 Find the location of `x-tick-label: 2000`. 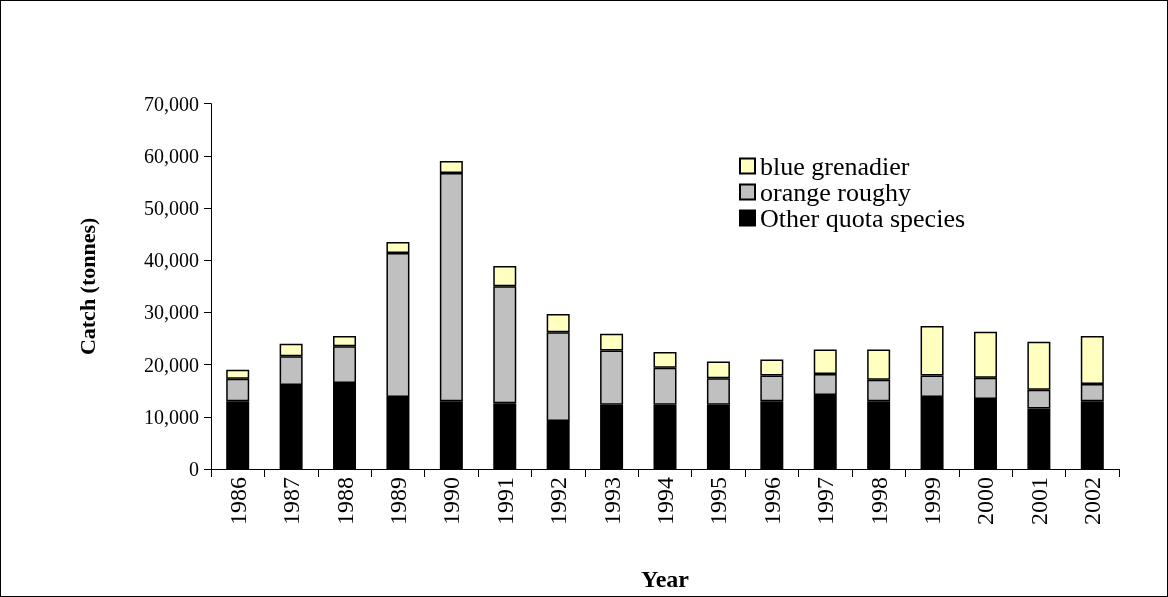

x-tick-label: 2000 is located at coordinates (985, 501).